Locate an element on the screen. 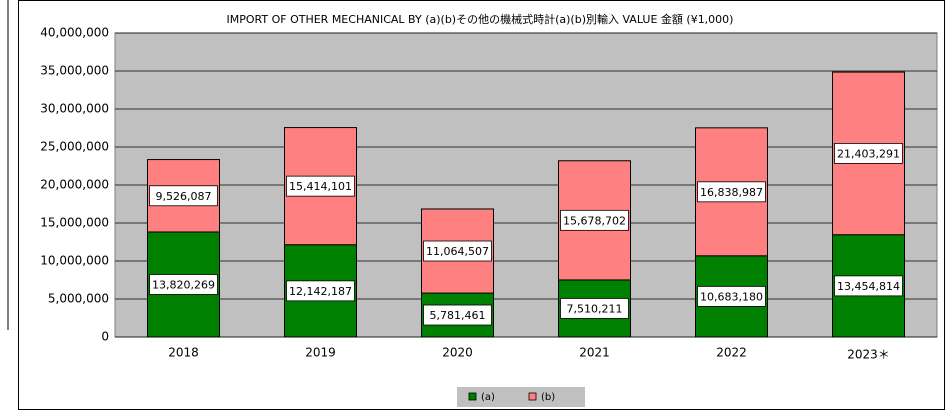 This screenshot has width=947, height=411. value-label: 13,454,814 is located at coordinates (868, 286).